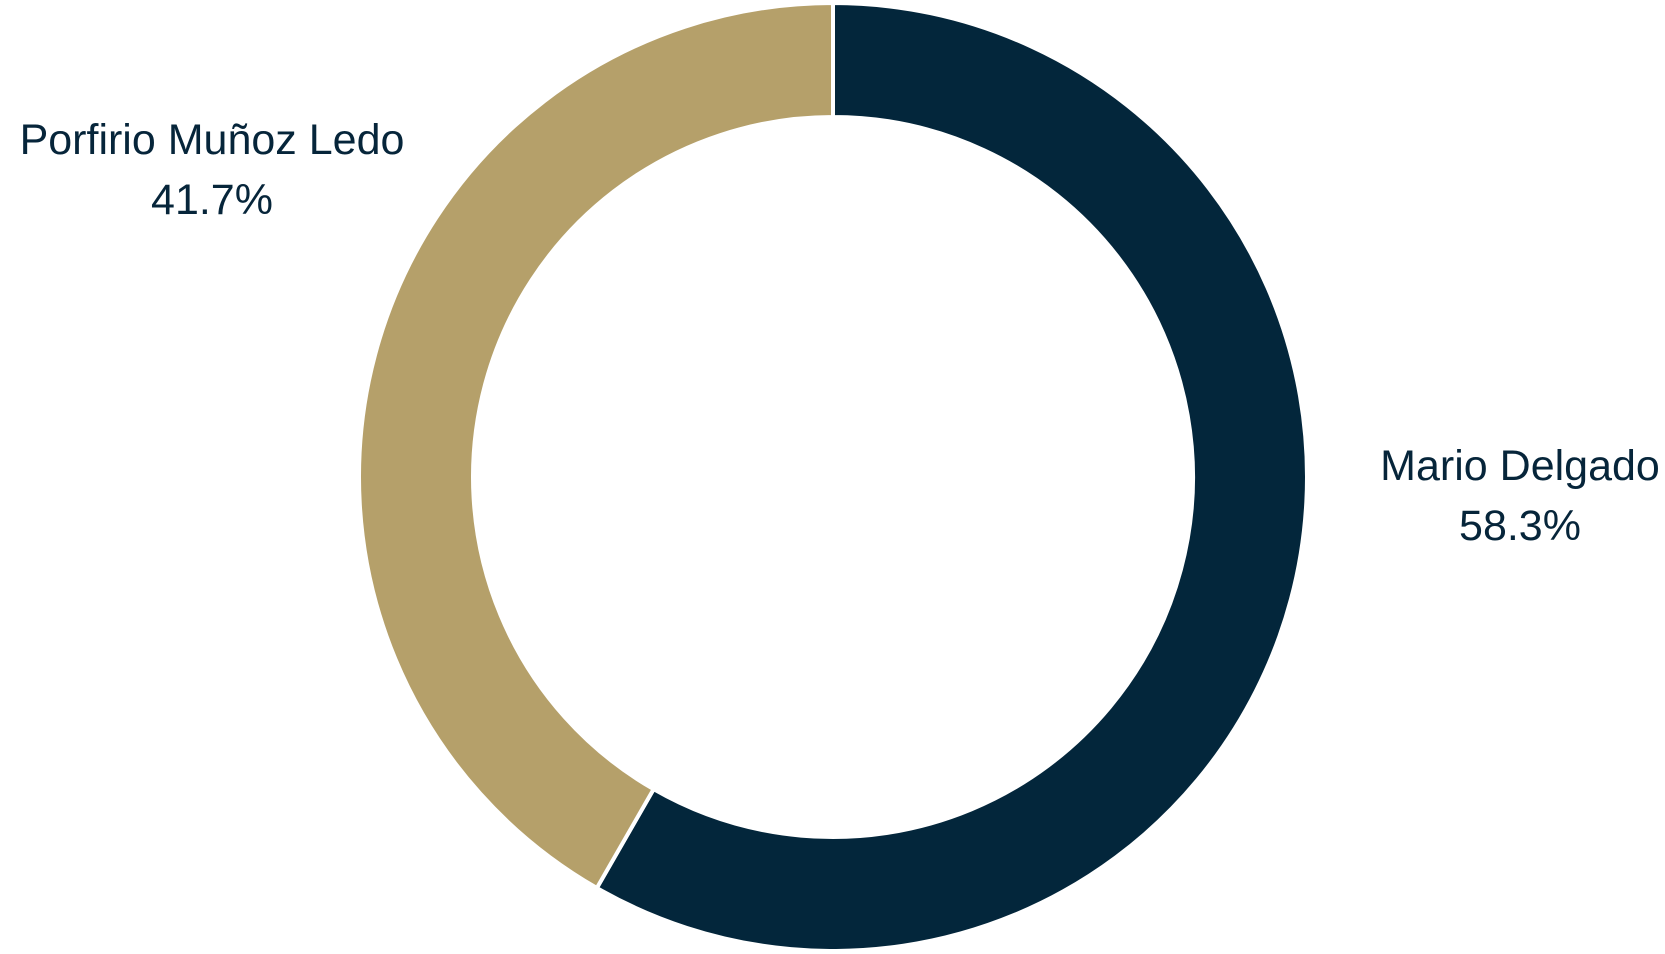  Describe the element at coordinates (212, 200) in the screenshot. I see `slice-value-porfirio-munoz-ledo: 41.7%` at that location.